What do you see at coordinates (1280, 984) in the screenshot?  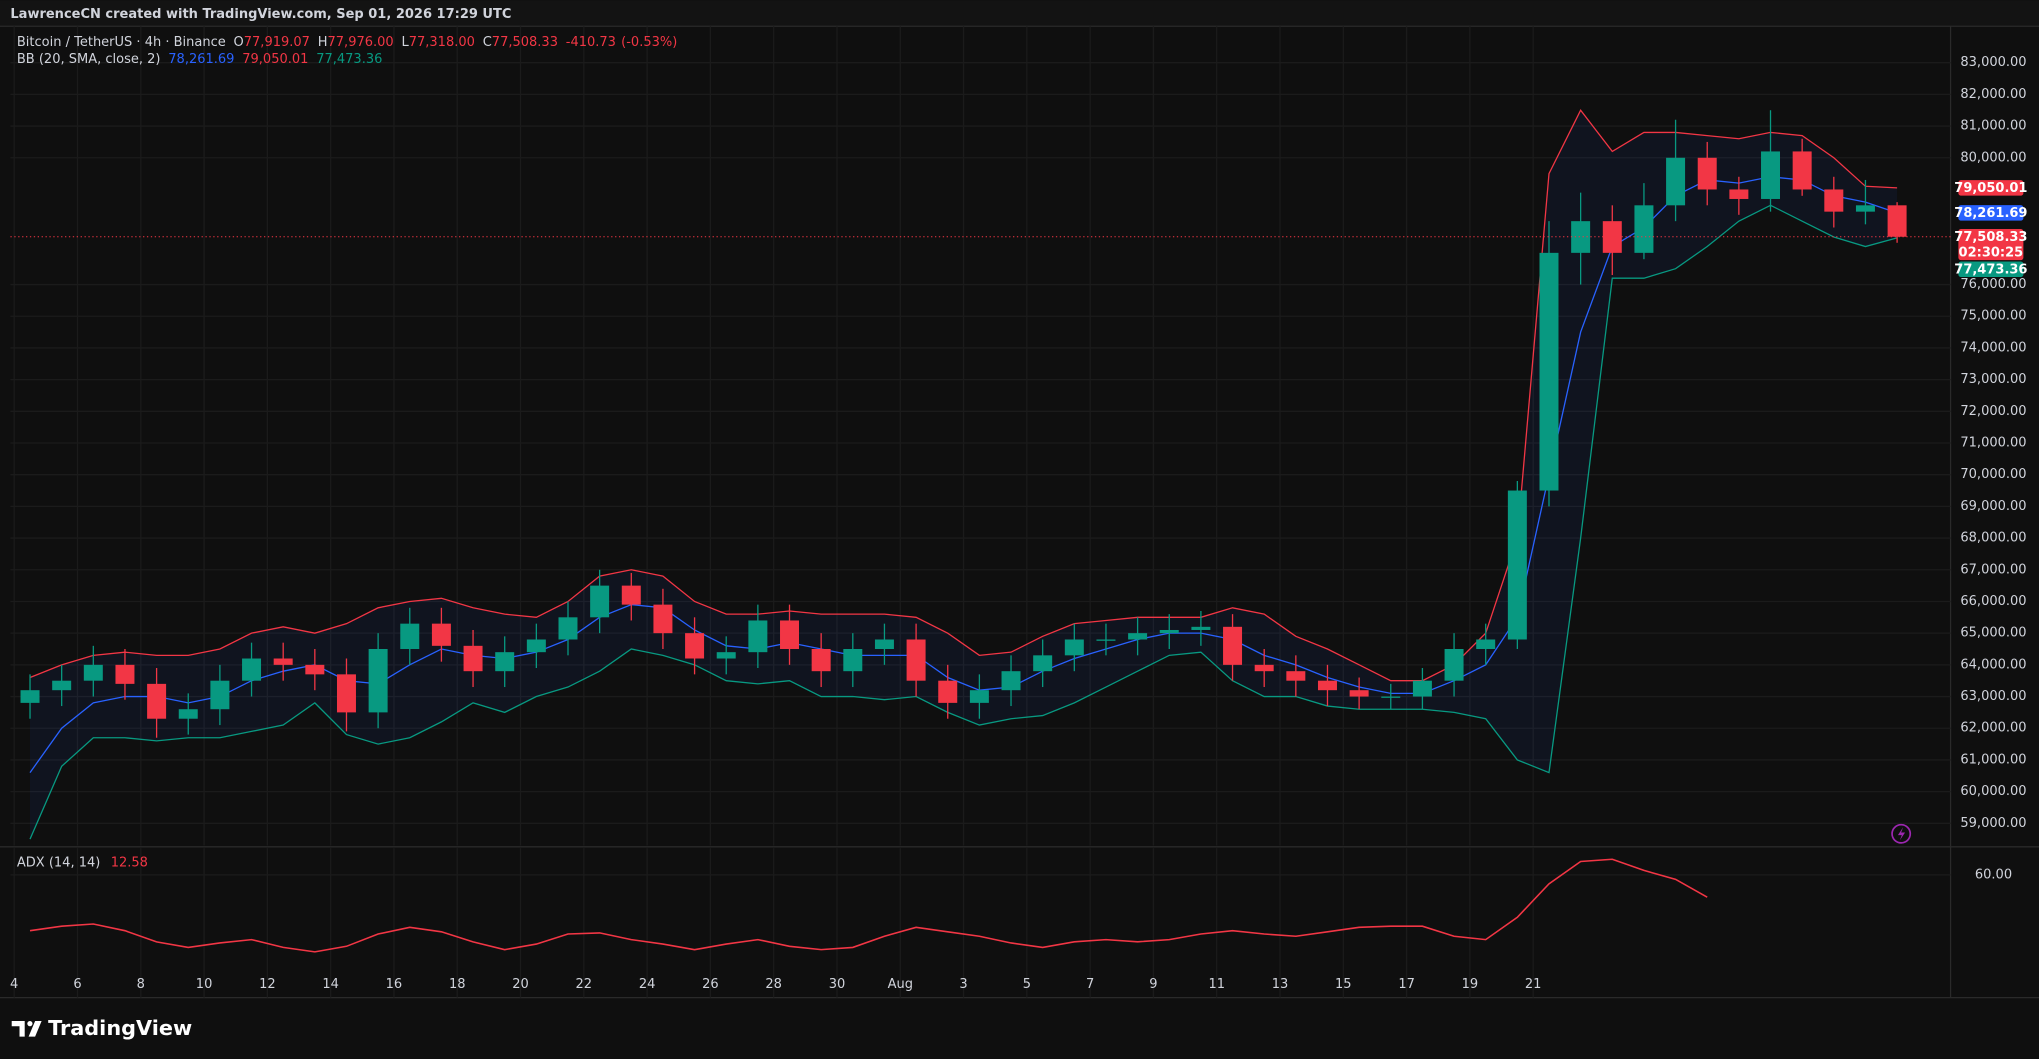 I see `x-tick-label: 13` at bounding box center [1280, 984].